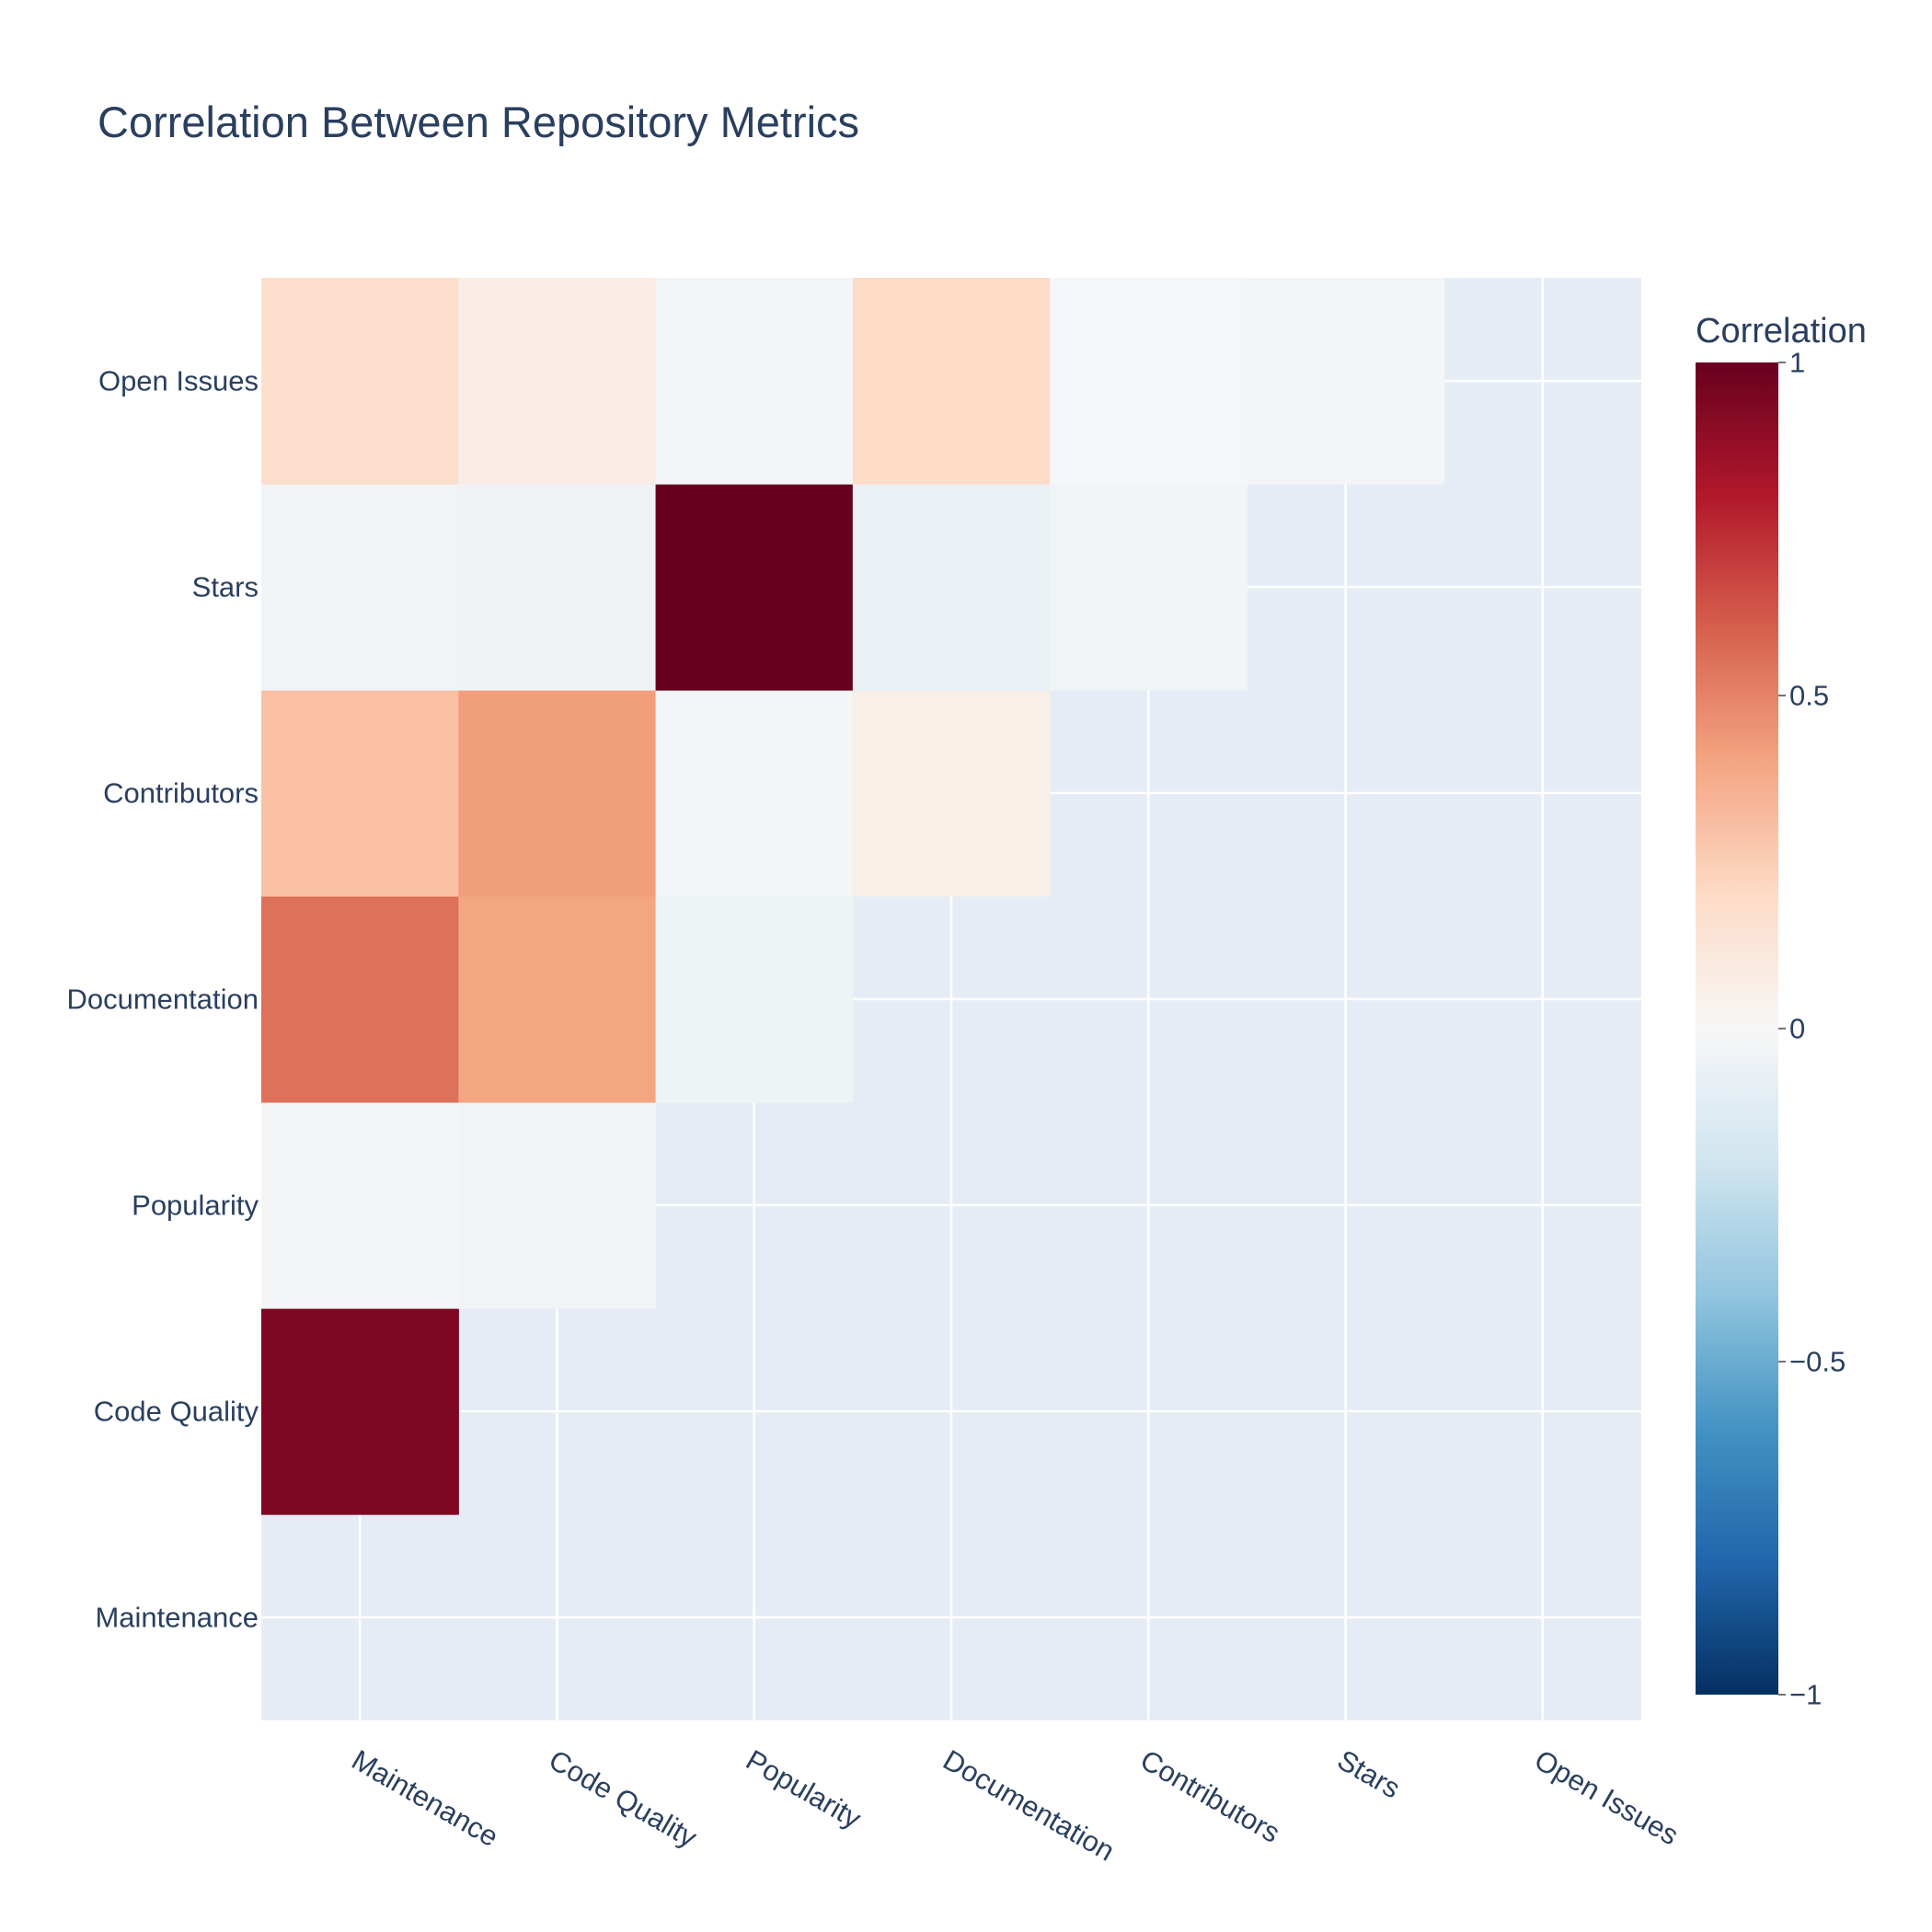  What do you see at coordinates (1028, 1805) in the screenshot?
I see `x-tick-label: Documentation` at bounding box center [1028, 1805].